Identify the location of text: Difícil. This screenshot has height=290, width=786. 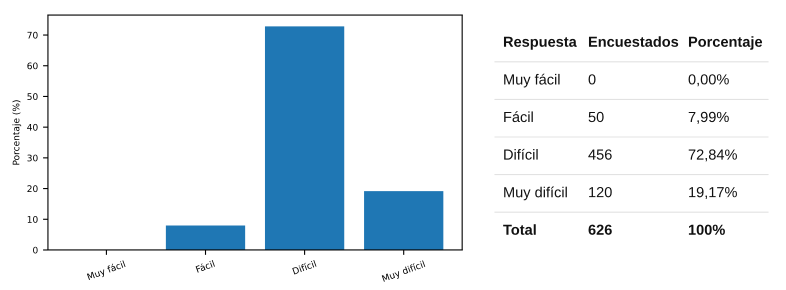
(521, 154).